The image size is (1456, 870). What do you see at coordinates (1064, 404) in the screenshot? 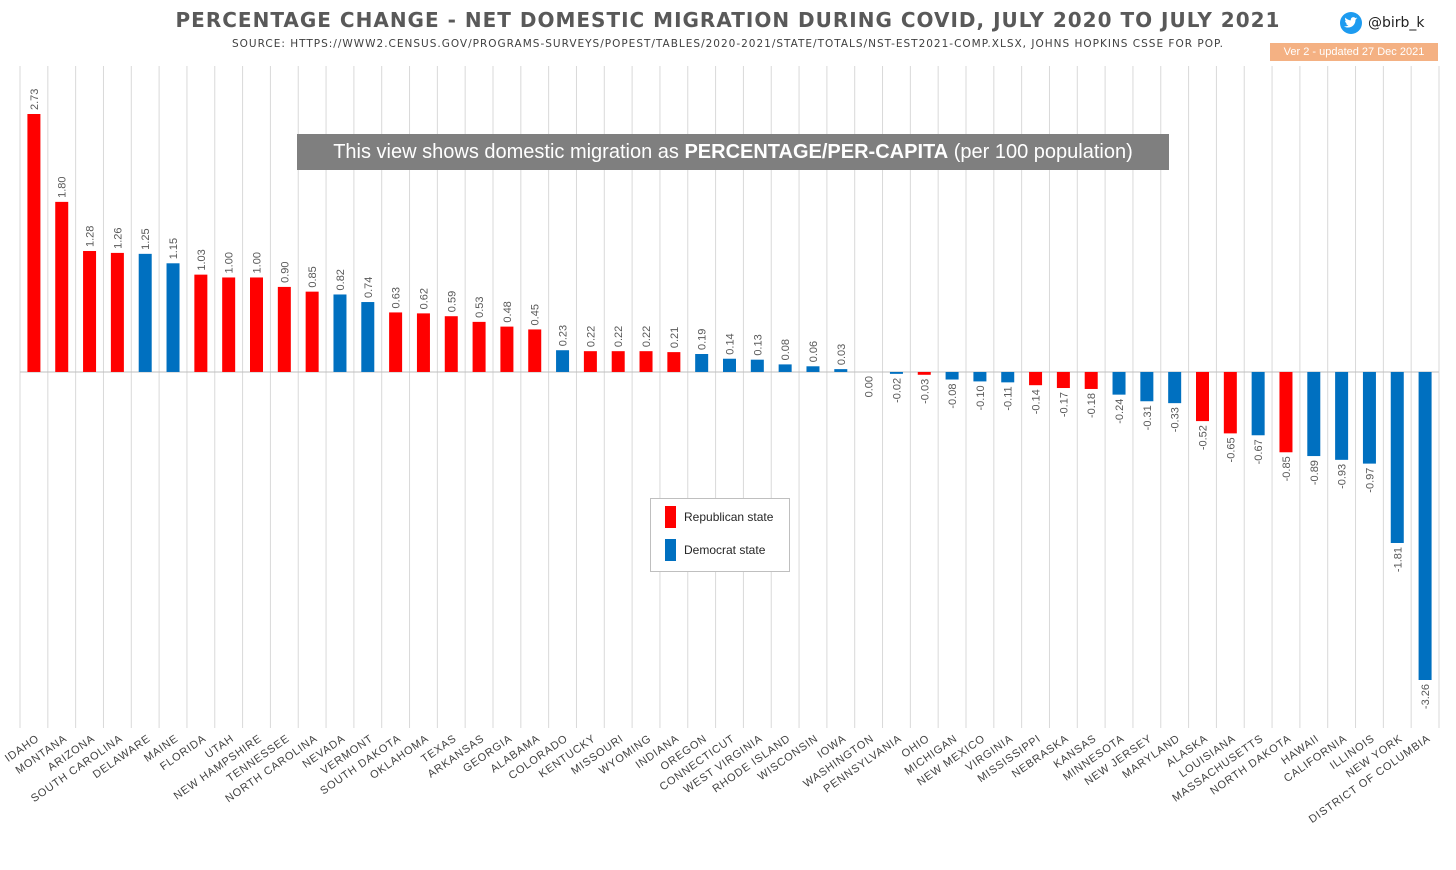
I see `value-label-nebraska: -0.17` at bounding box center [1064, 404].